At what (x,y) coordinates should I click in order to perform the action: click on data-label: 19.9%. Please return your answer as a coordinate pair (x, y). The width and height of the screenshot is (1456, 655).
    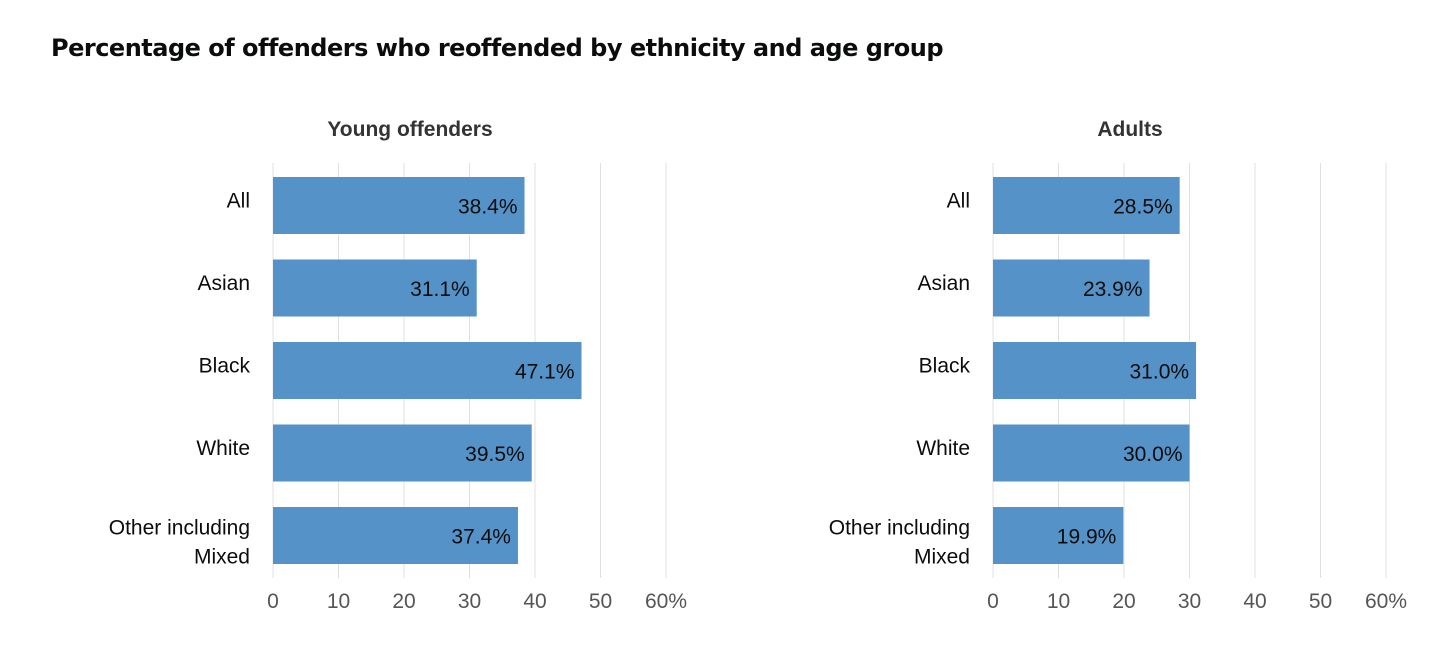
    Looking at the image, I should click on (1087, 537).